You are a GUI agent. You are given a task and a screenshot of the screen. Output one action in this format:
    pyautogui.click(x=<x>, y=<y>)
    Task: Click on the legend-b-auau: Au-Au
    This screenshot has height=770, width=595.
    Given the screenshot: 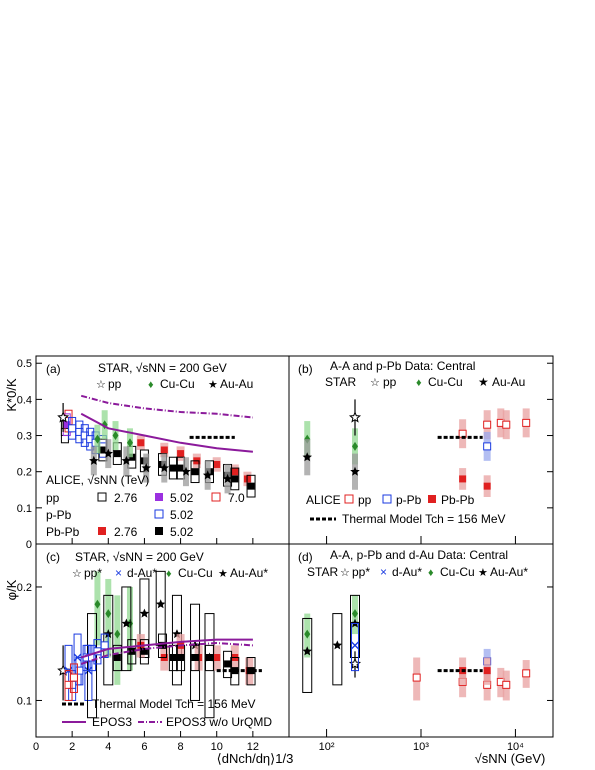 What is the action you would take?
    pyautogui.click(x=508, y=382)
    